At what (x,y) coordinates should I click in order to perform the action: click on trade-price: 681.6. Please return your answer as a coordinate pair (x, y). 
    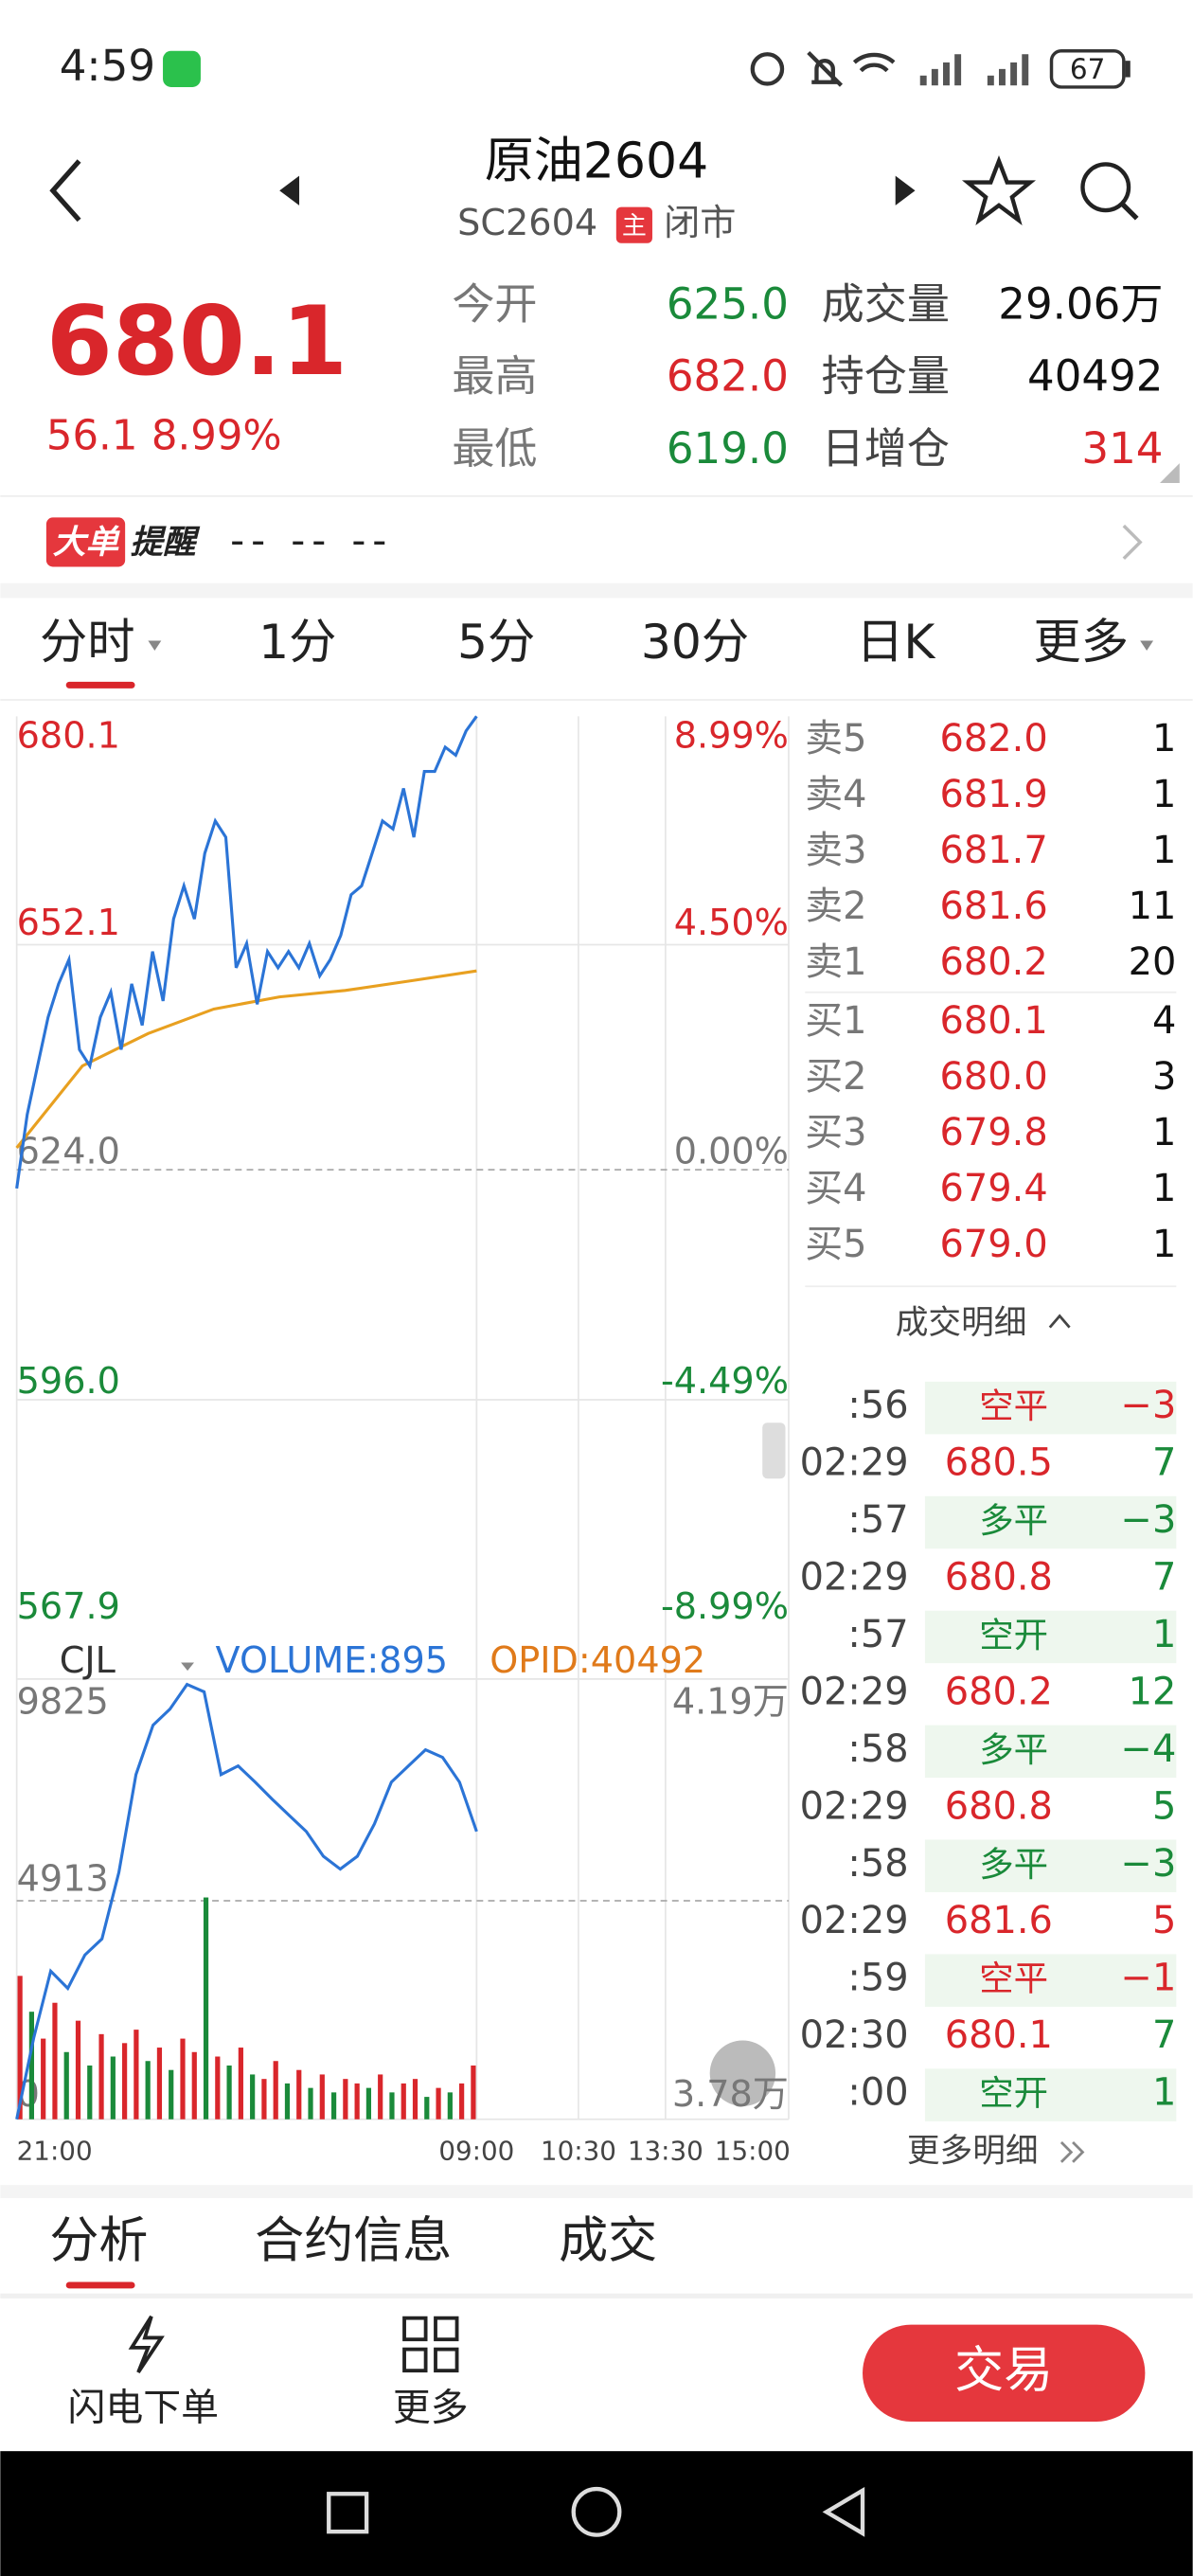
    Looking at the image, I should click on (999, 1920).